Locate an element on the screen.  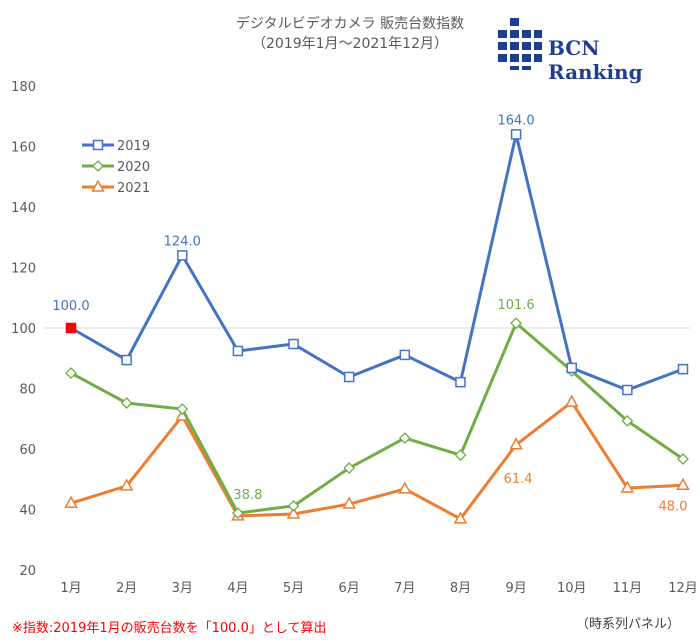
x-tick-label: 9月 is located at coordinates (515, 588).